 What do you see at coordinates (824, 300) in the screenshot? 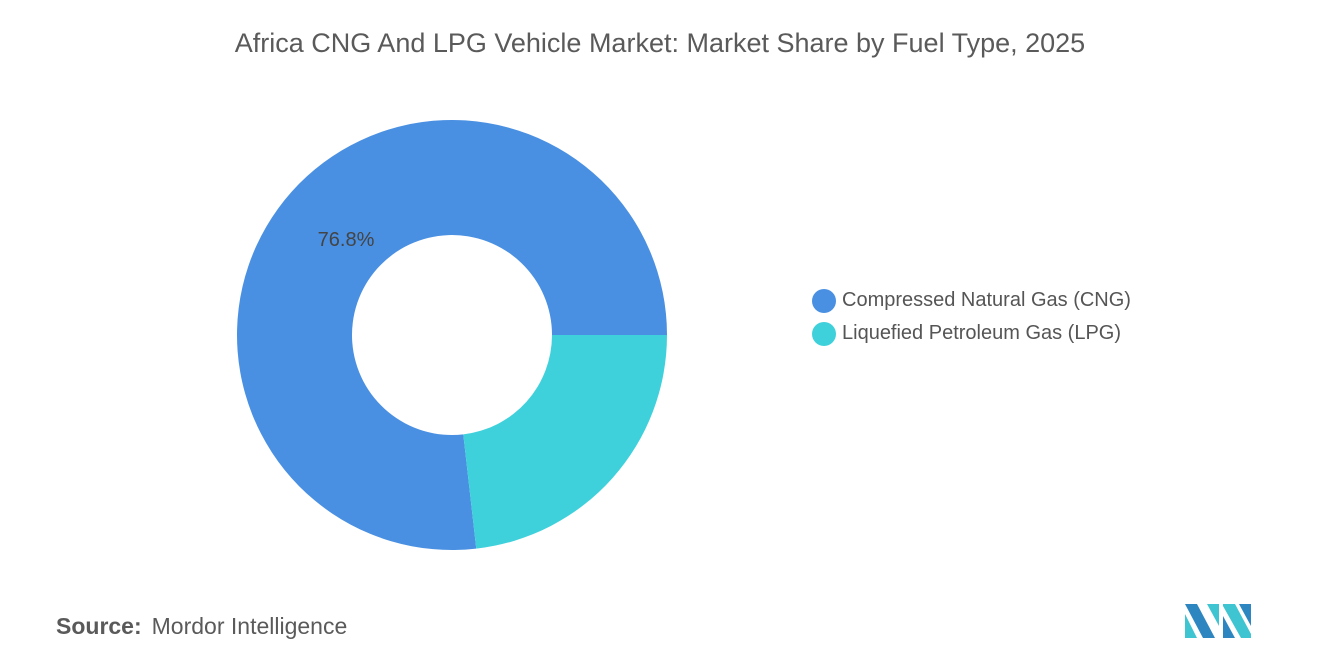
I see `legend-swatch-cng` at bounding box center [824, 300].